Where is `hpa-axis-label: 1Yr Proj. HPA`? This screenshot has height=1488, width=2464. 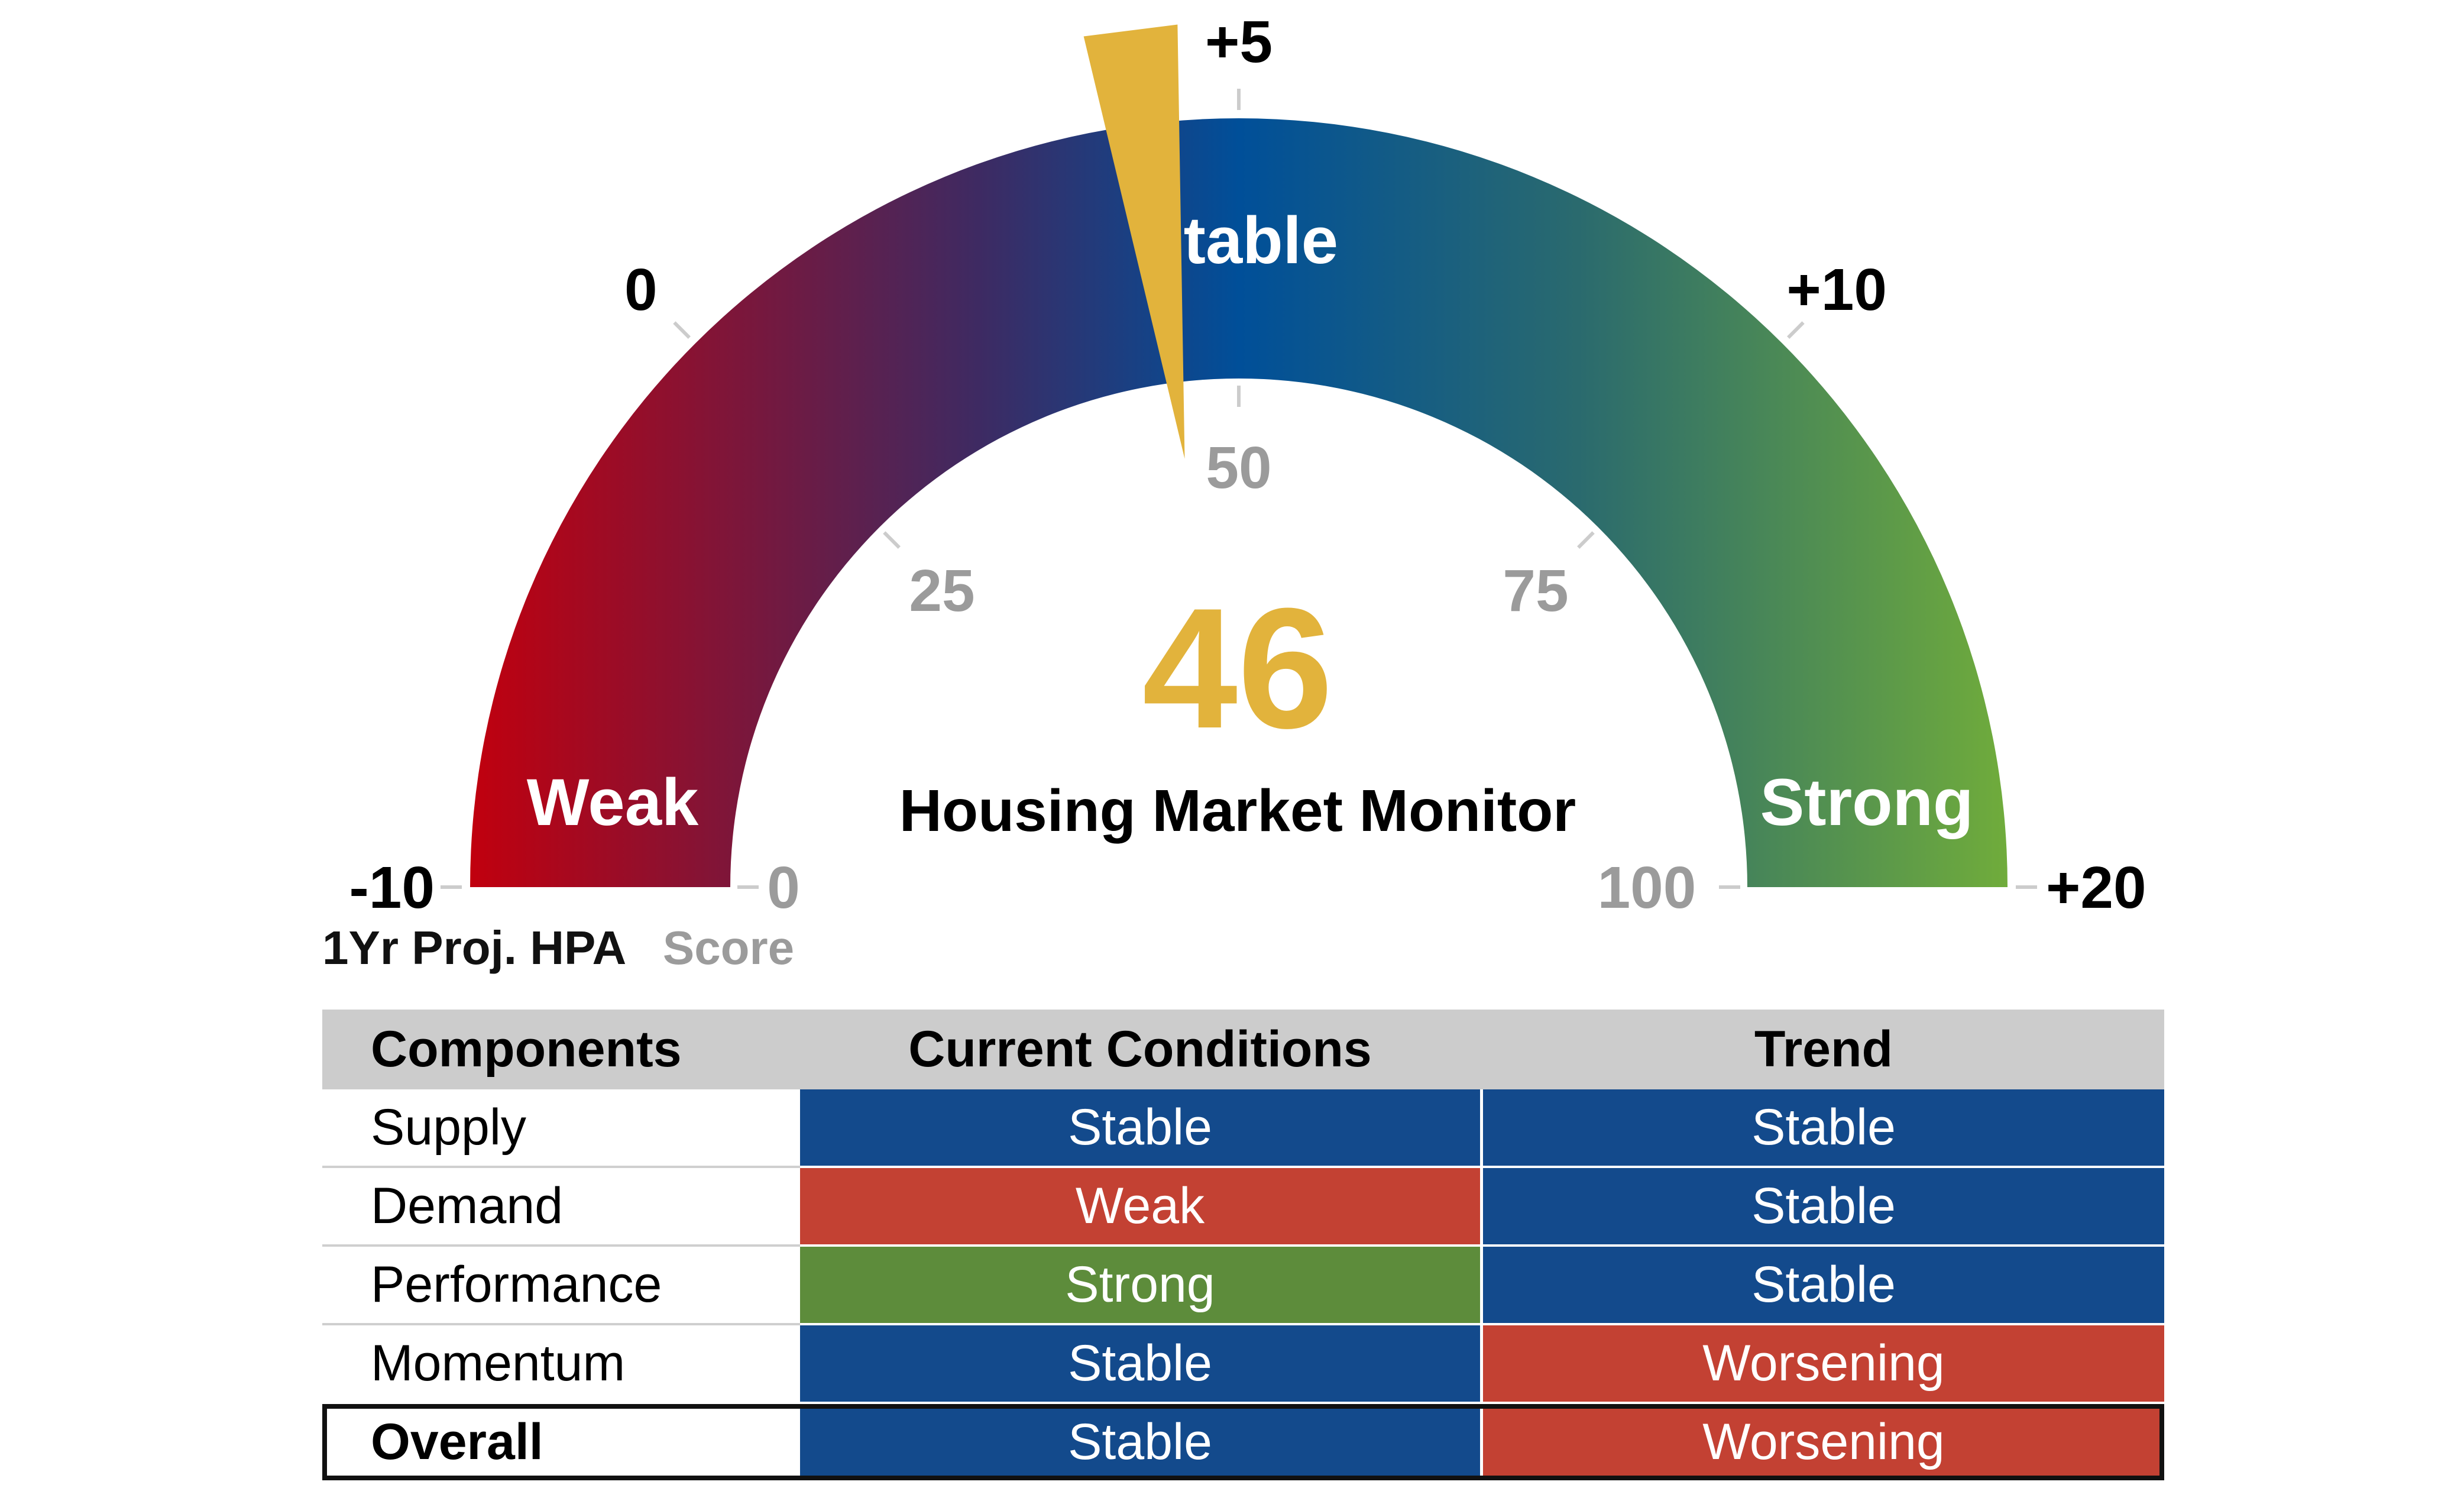
hpa-axis-label: 1Yr Proj. HPA is located at coordinates (474, 948).